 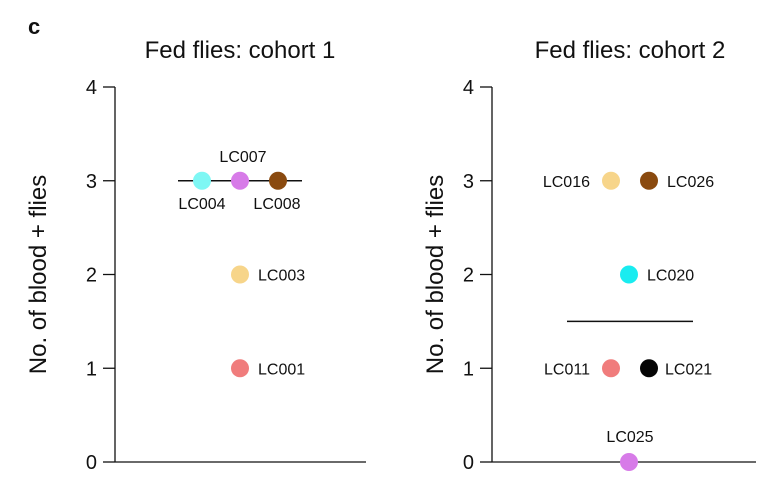 What do you see at coordinates (649, 368) in the screenshot?
I see `data-point-lc021` at bounding box center [649, 368].